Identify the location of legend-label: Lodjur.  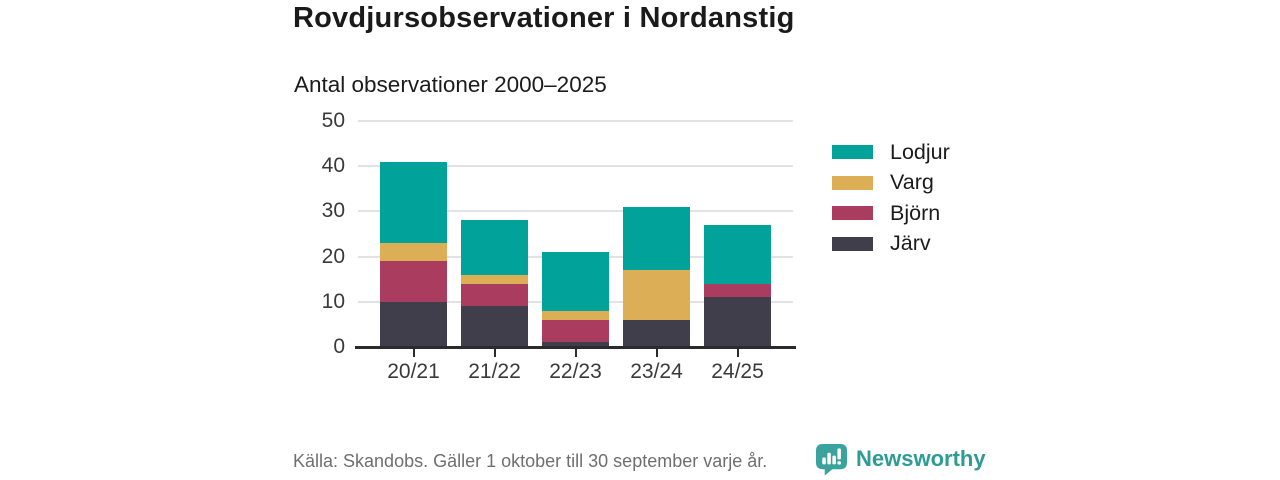
(920, 151).